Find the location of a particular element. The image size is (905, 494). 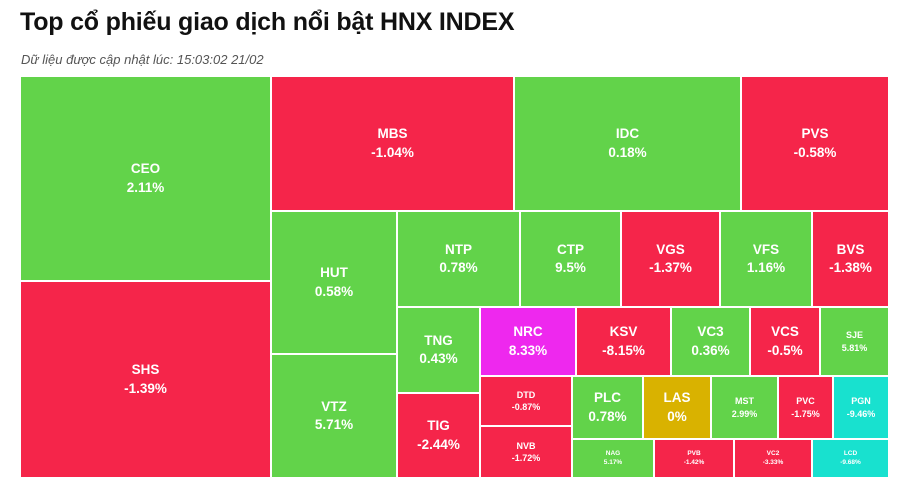

treemap-cell-ctp: CTP 9.5% is located at coordinates (570, 259).